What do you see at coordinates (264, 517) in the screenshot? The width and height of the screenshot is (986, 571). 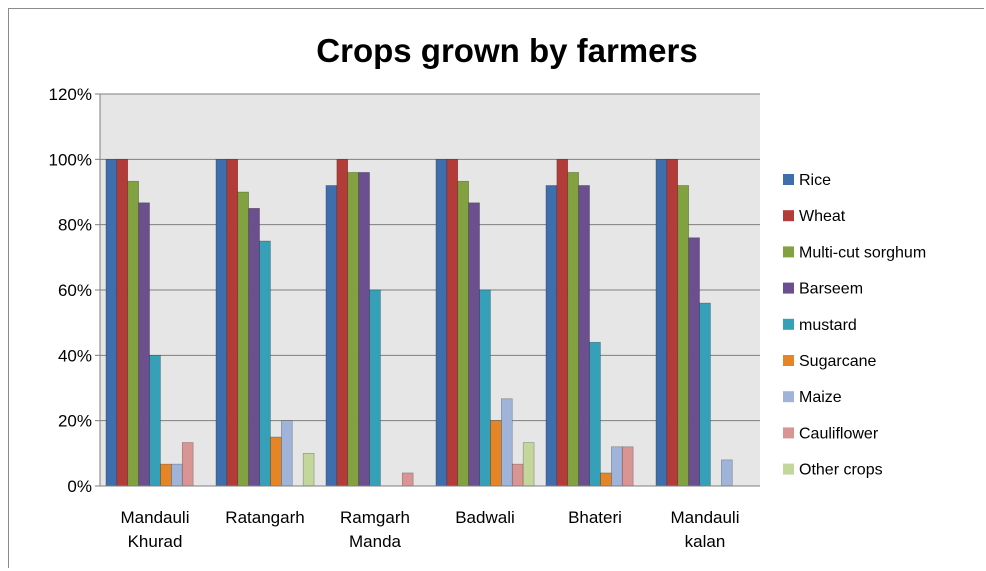 I see `x-tick-label: Ratangarh` at bounding box center [264, 517].